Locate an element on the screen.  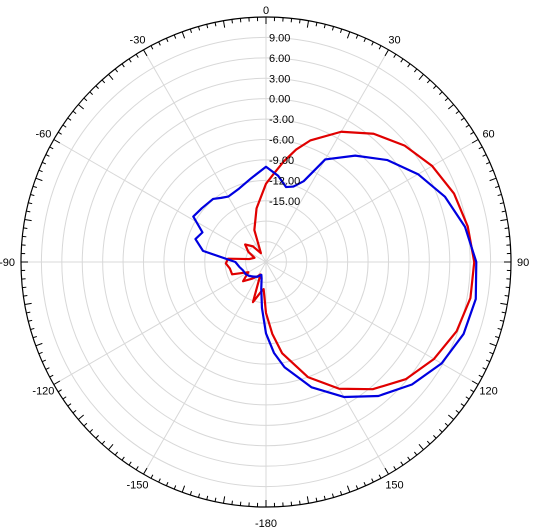
radial-label: -3.00 is located at coordinates (281, 120).